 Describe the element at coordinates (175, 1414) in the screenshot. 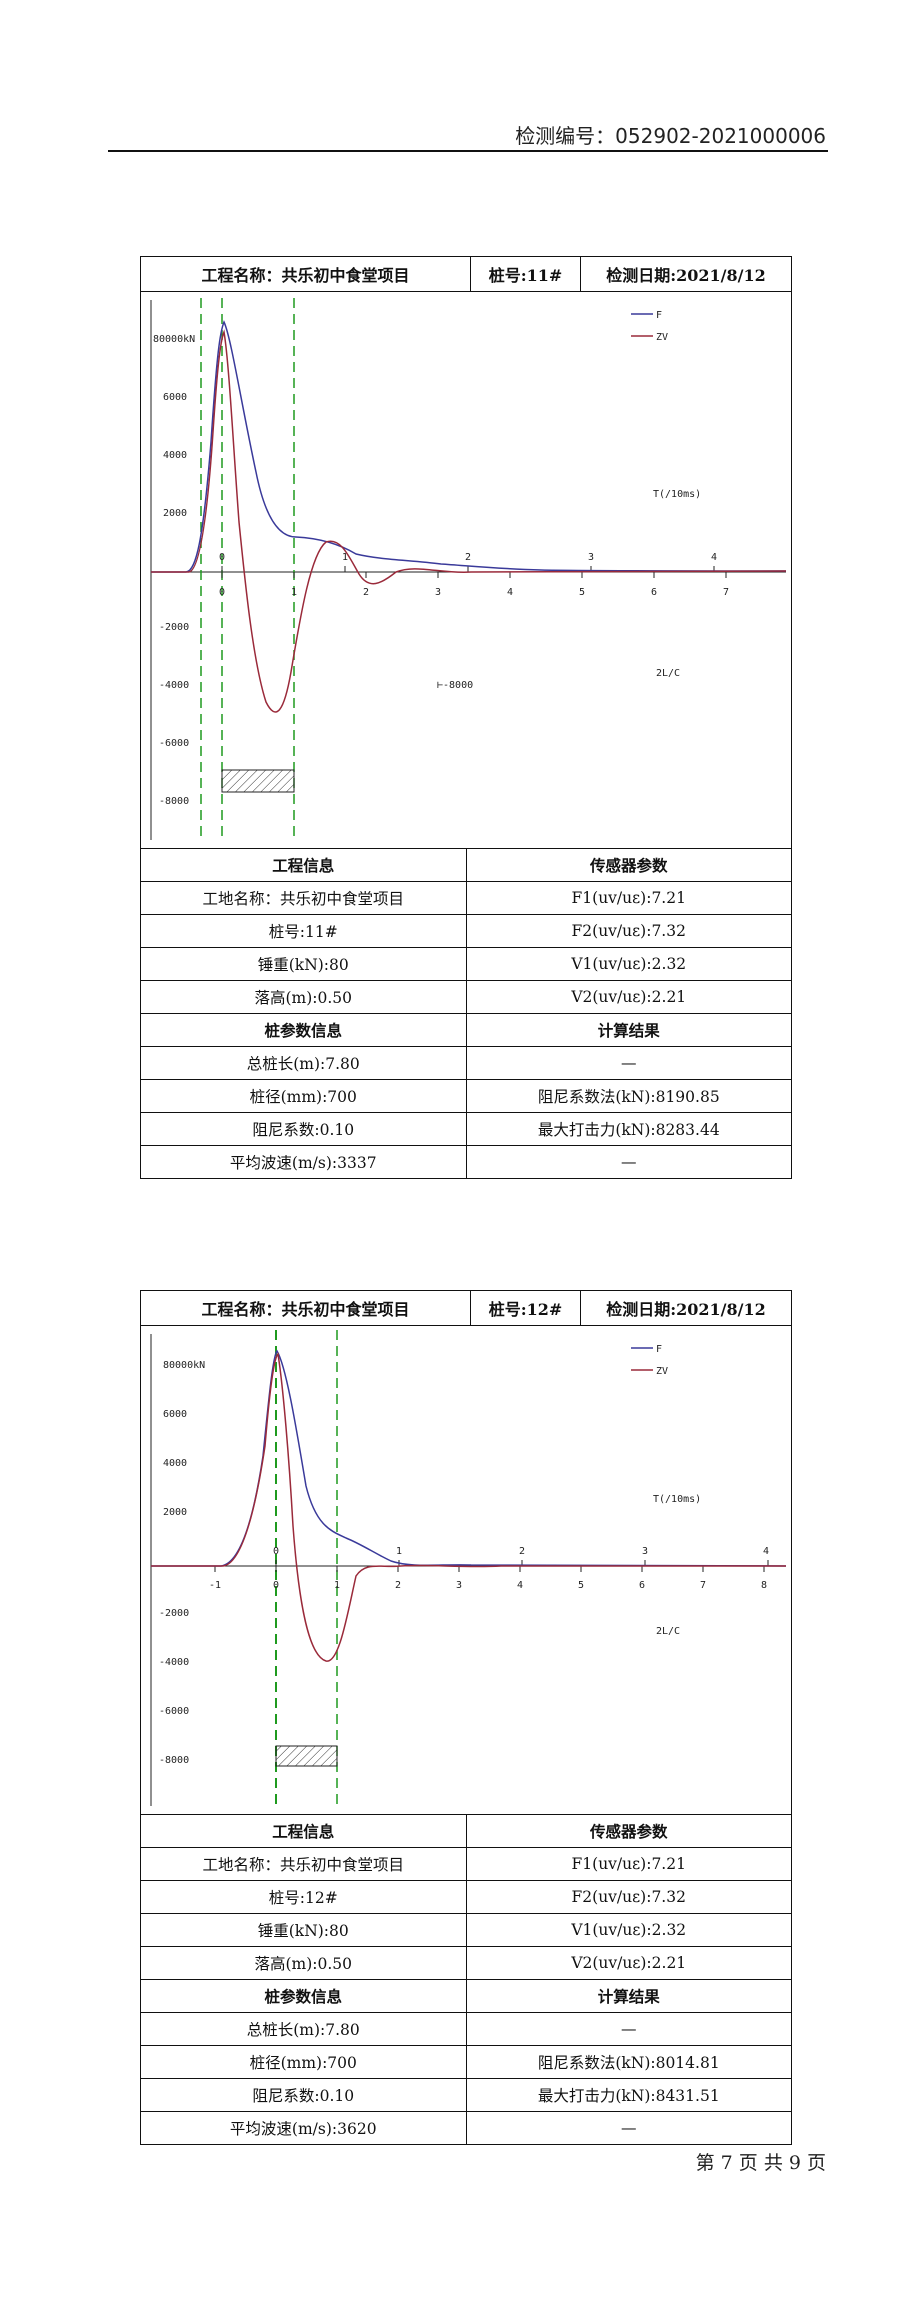

I see `y-tick-label: 6000` at that location.